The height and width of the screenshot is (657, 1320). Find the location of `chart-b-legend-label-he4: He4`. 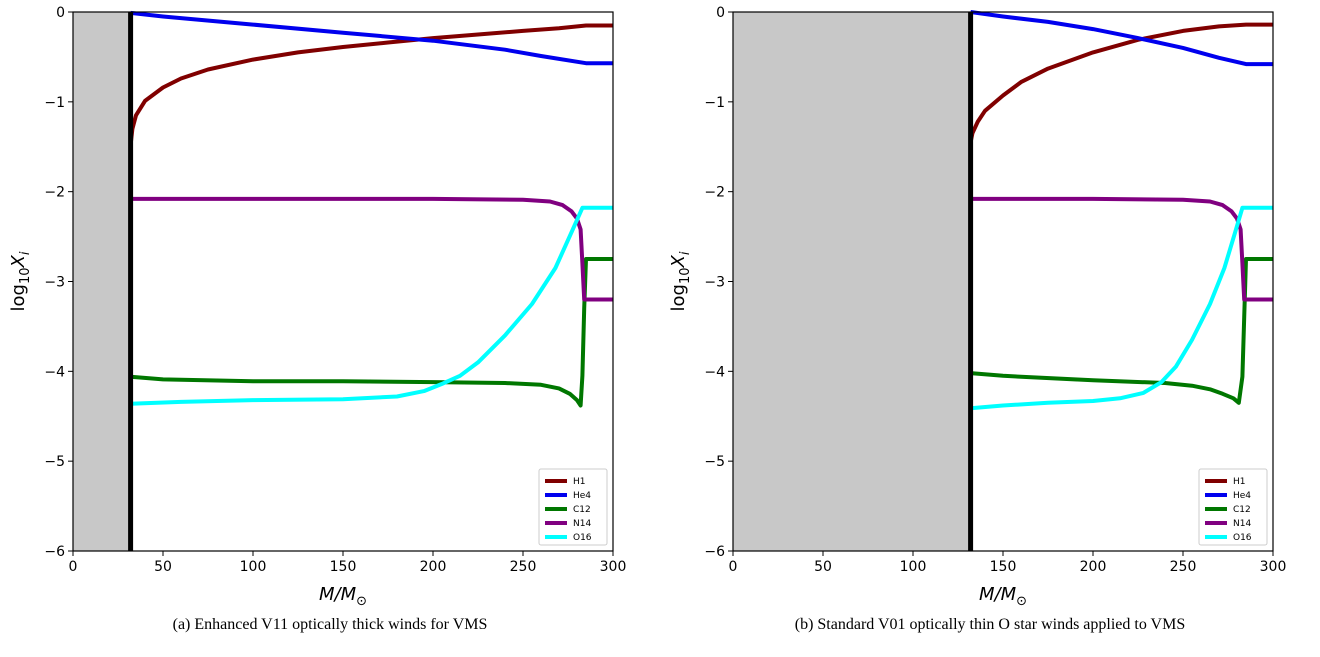

chart-b-legend-label-he4: He4 is located at coordinates (1242, 496).